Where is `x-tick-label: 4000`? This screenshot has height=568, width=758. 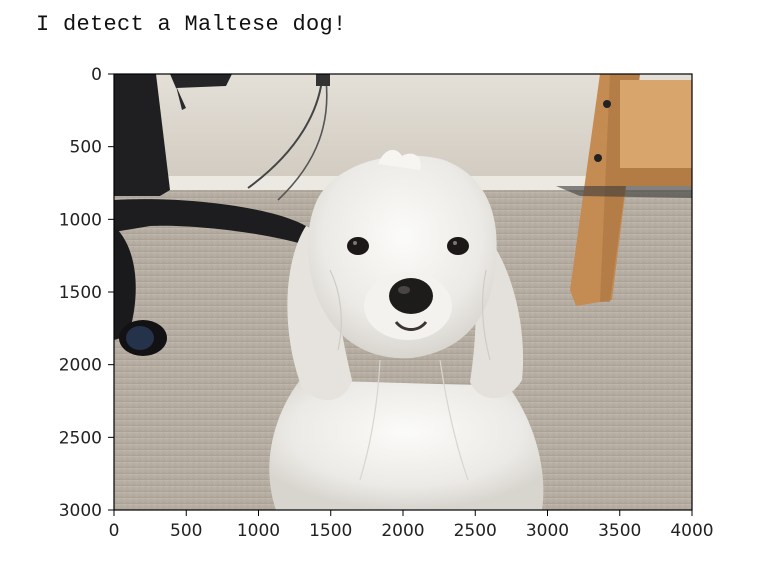
x-tick-label: 4000 is located at coordinates (691, 531).